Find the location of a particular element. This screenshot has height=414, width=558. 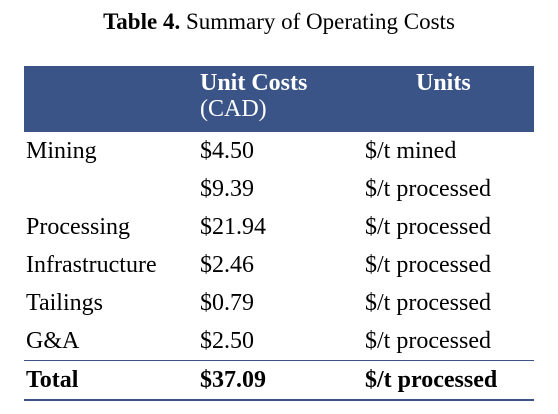

row-category: Tailings is located at coordinates (64, 303).